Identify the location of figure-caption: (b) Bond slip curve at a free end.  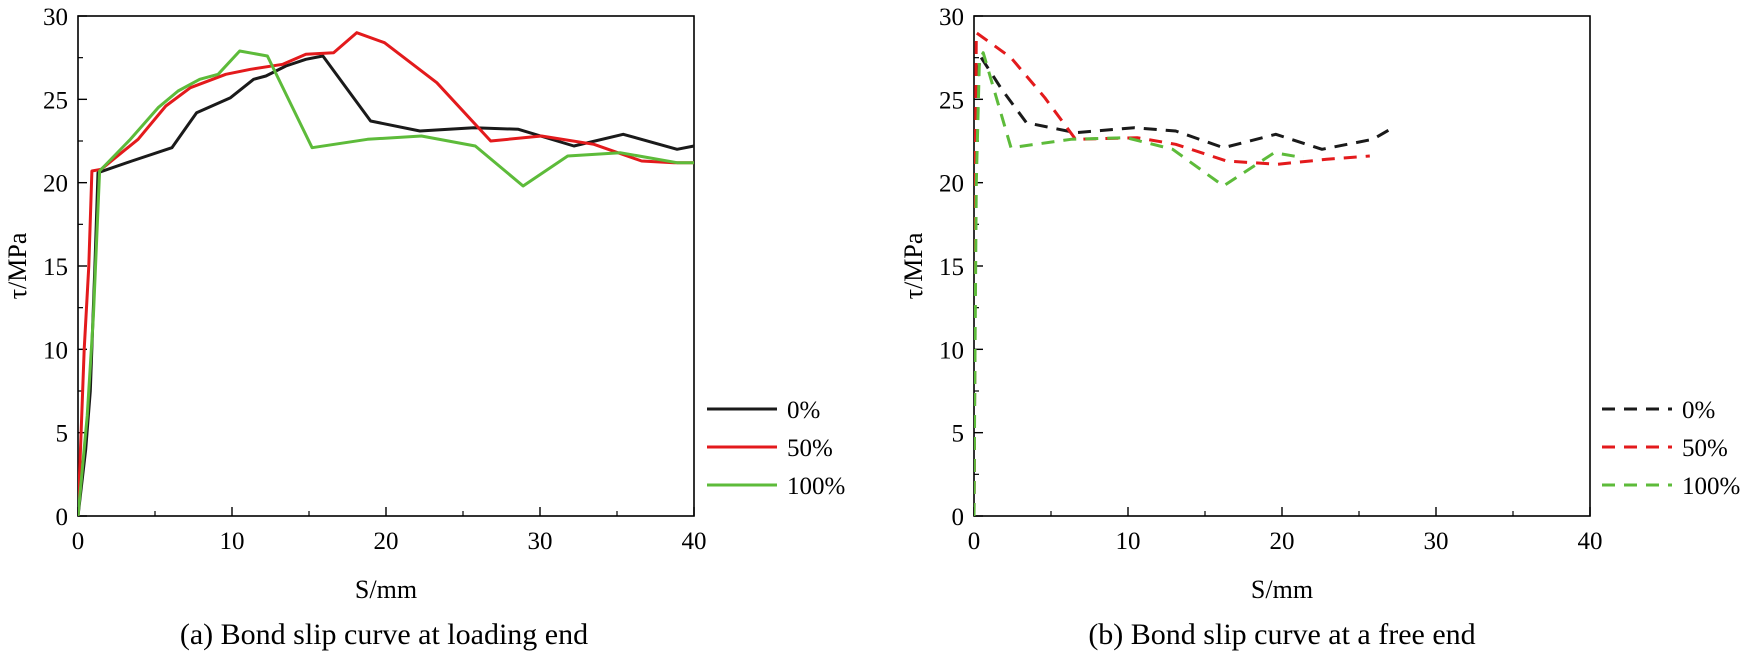
(1281, 634).